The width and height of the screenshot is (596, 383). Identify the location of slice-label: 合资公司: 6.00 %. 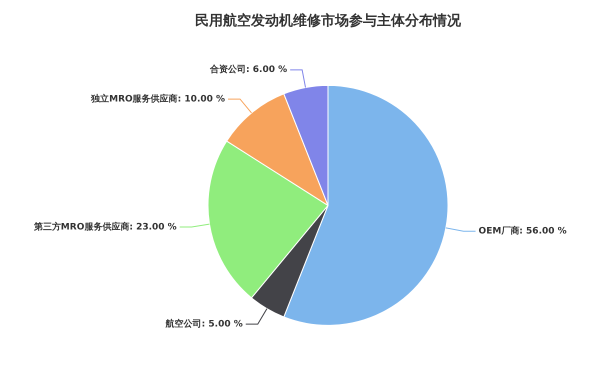
(248, 70).